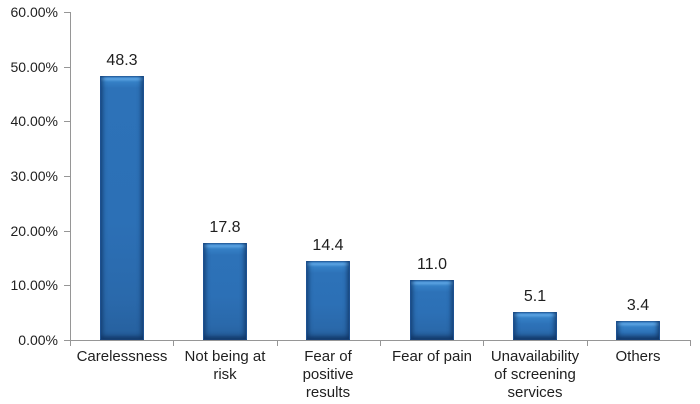  What do you see at coordinates (535, 326) in the screenshot?
I see `bar-unavailability-of-screening-services` at bounding box center [535, 326].